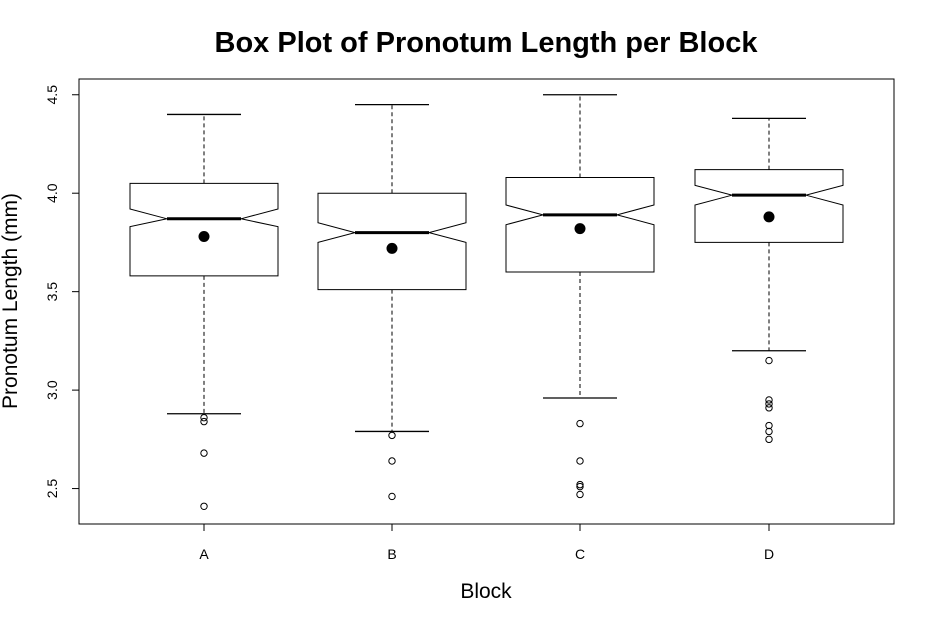 The image size is (935, 623). What do you see at coordinates (769, 280) in the screenshot?
I see `box-D` at bounding box center [769, 280].